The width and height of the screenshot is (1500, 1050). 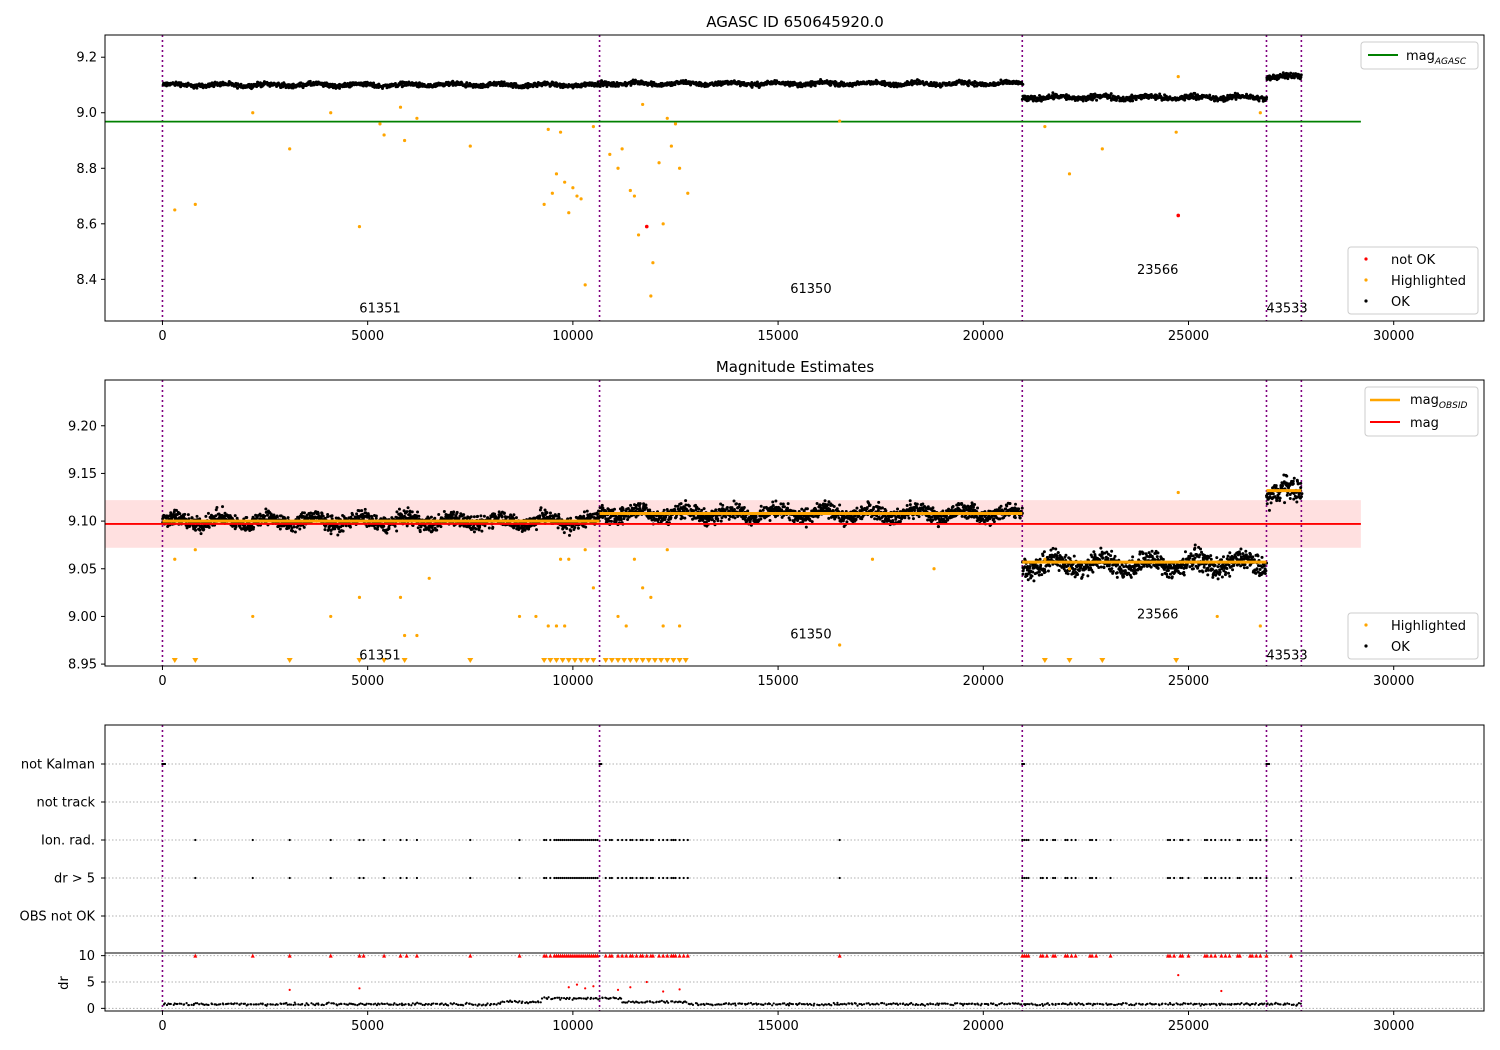 What do you see at coordinates (1413, 260) in the screenshot?
I see `agasc-legend-notok: not OK` at bounding box center [1413, 260].